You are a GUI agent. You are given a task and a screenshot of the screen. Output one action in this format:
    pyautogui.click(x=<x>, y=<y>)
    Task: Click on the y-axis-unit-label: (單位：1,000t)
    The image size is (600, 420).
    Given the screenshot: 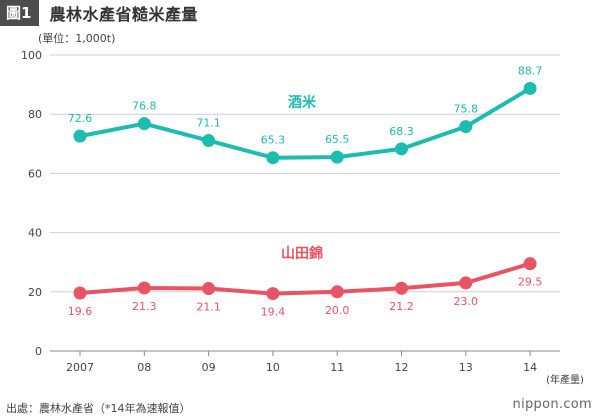 What is the action you would take?
    pyautogui.click(x=77, y=38)
    